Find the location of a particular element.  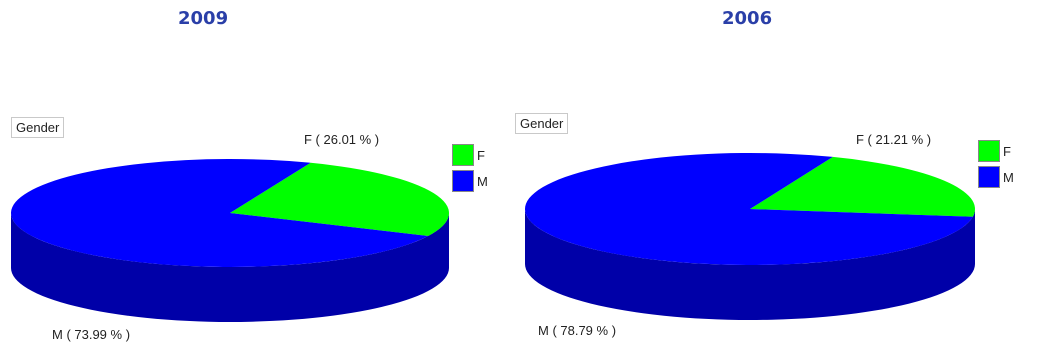

slice-label-f: F ( 21.21 % ) is located at coordinates (894, 139).